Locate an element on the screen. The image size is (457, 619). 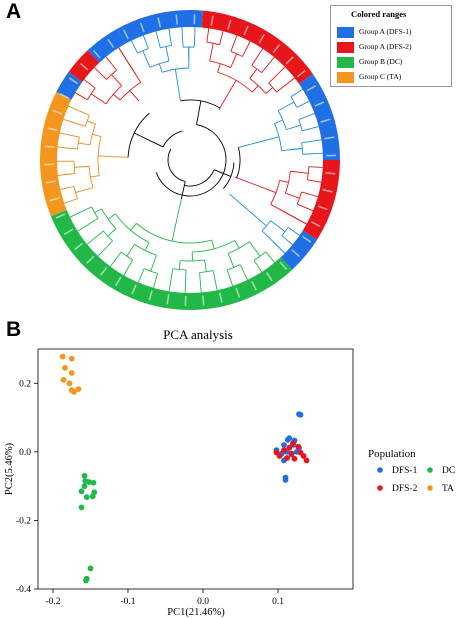
y-tick-label: 0.0 is located at coordinates (25, 453).